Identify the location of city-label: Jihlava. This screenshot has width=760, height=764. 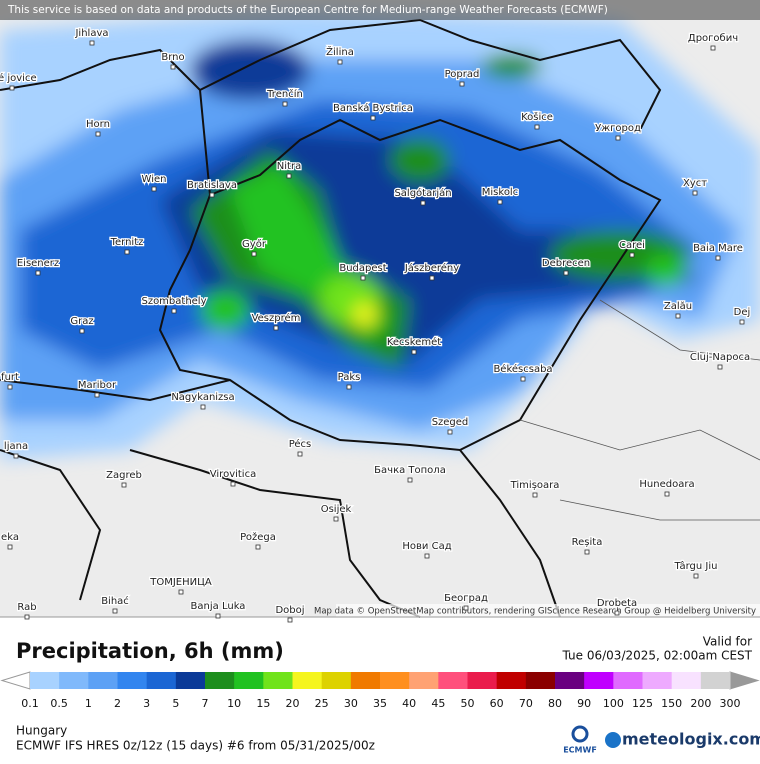
(91, 33).